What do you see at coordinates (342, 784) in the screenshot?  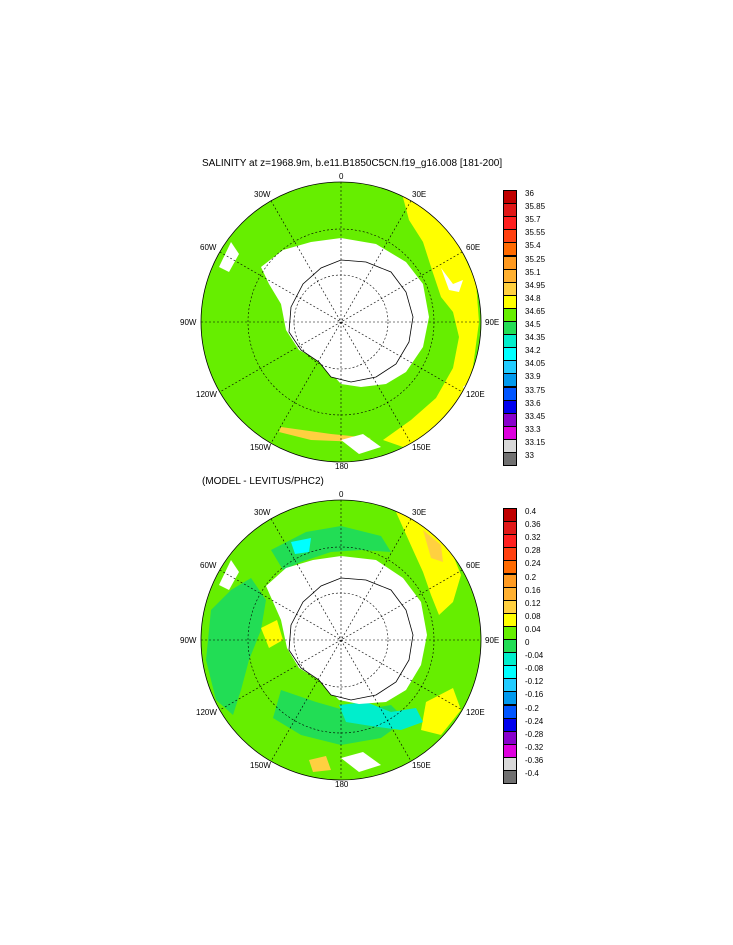 I see `bottom-lon-180: 180` at bounding box center [342, 784].